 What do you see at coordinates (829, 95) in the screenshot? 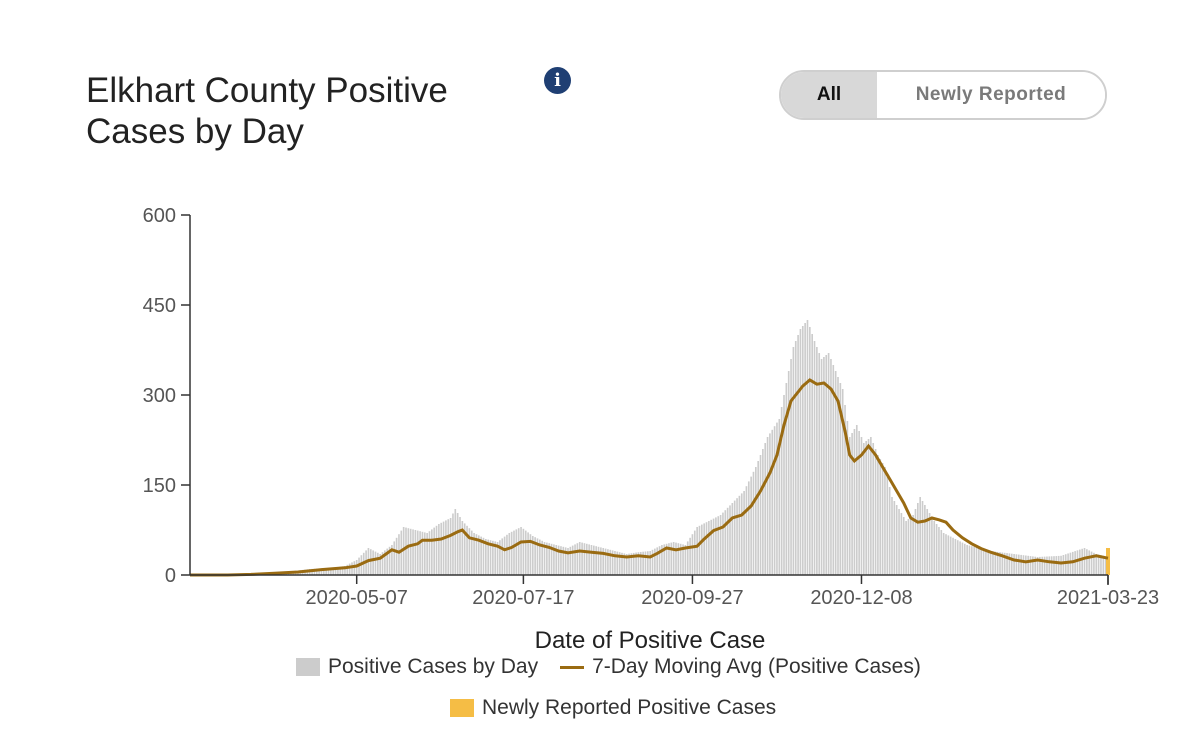
I see `toggle-all-button: All` at bounding box center [829, 95].